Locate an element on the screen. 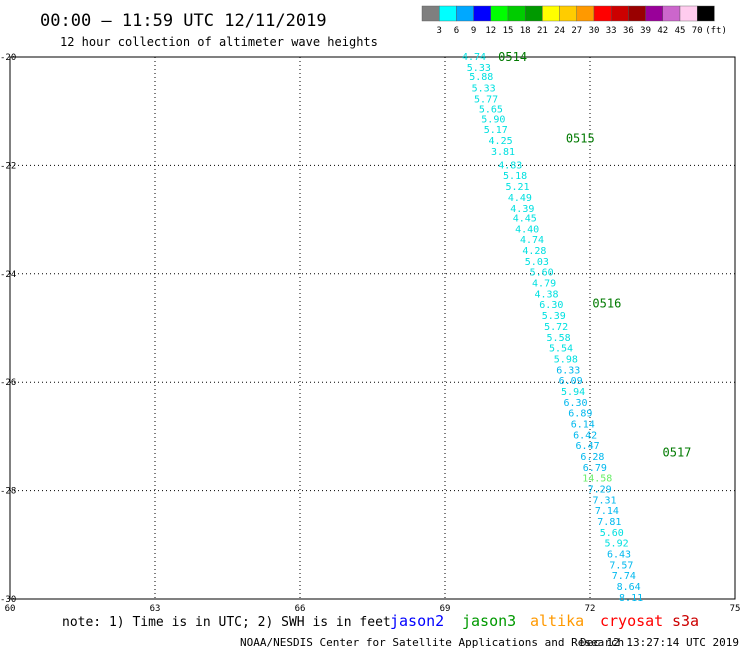 The height and width of the screenshot is (650, 740). swh-value-label: 6.14 is located at coordinates (583, 424).